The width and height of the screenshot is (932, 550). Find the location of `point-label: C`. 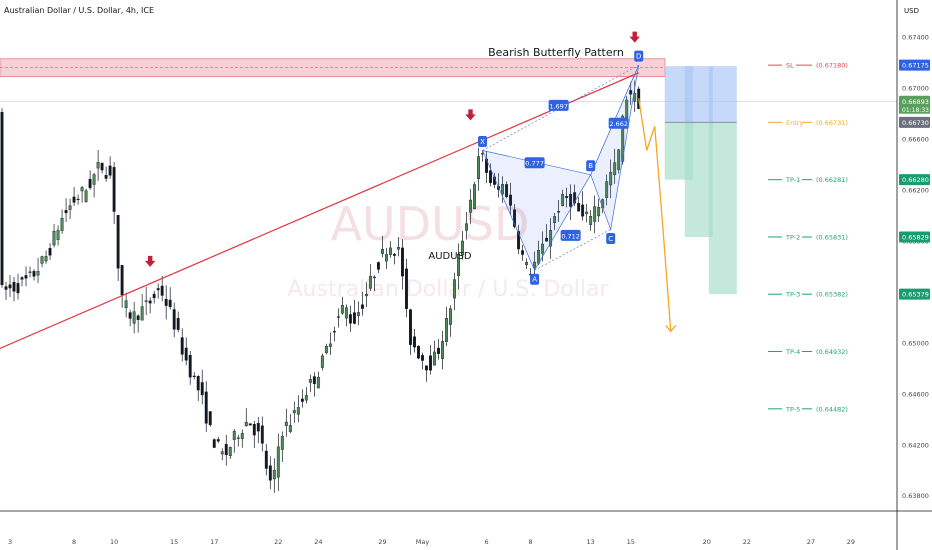

point-label: C is located at coordinates (610, 239).